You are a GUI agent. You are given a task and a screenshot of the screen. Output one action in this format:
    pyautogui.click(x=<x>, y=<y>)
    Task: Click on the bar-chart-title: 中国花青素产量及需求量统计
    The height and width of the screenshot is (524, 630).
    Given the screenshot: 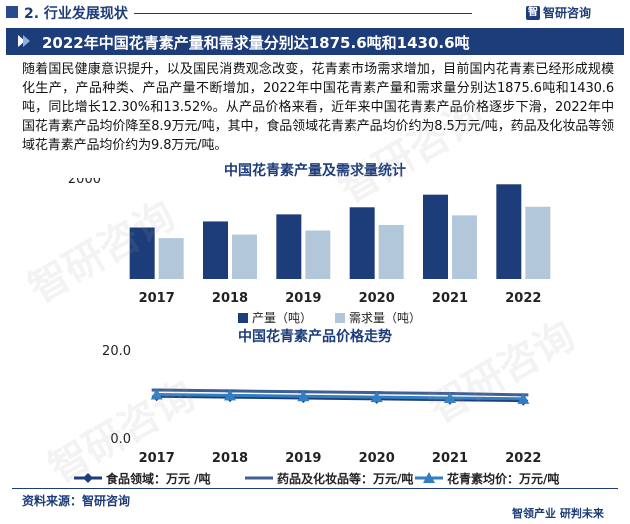 What is the action you would take?
    pyautogui.click(x=315, y=171)
    